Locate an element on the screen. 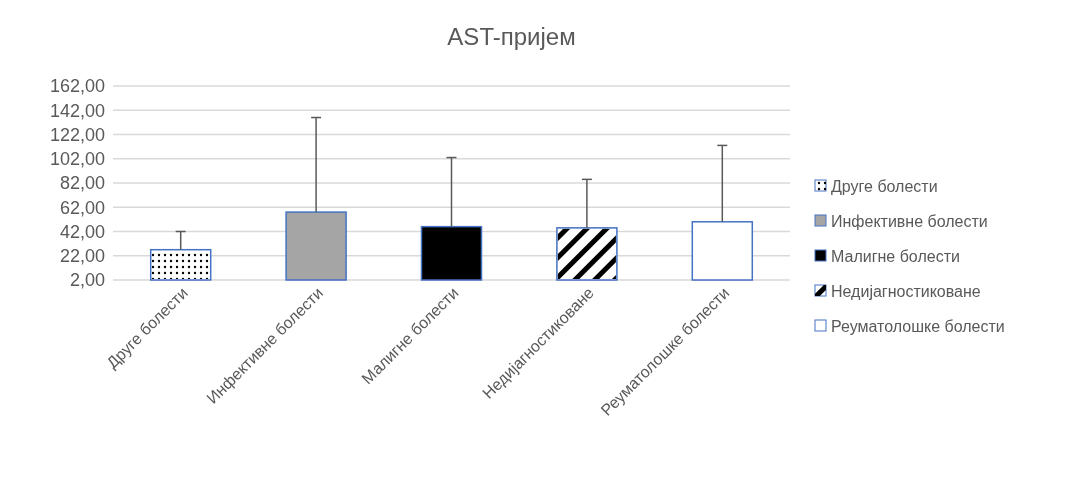  y-tick-label: 142,00 is located at coordinates (77, 110).